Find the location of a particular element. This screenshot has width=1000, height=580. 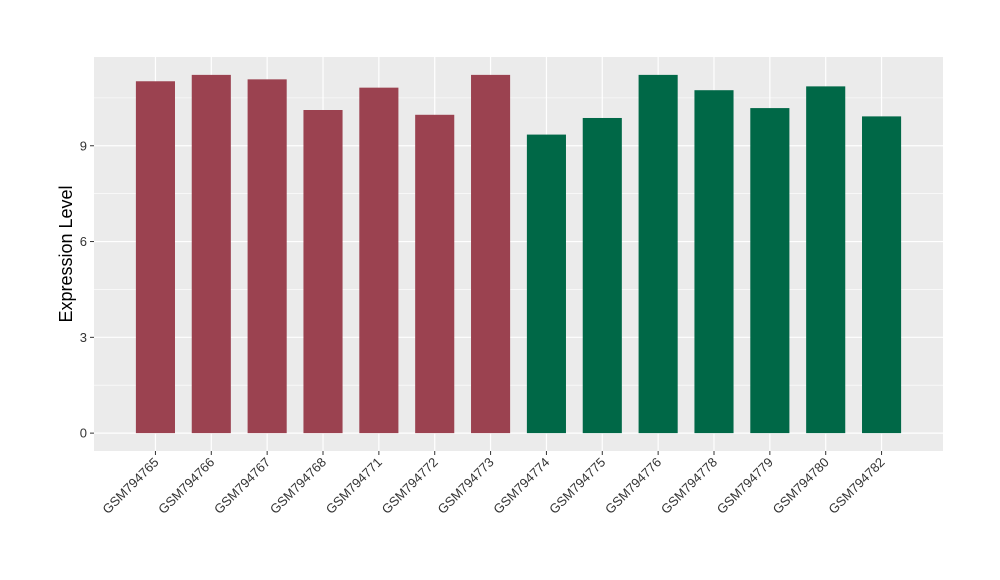

x-tick-label: GSM794772 is located at coordinates (410, 486).